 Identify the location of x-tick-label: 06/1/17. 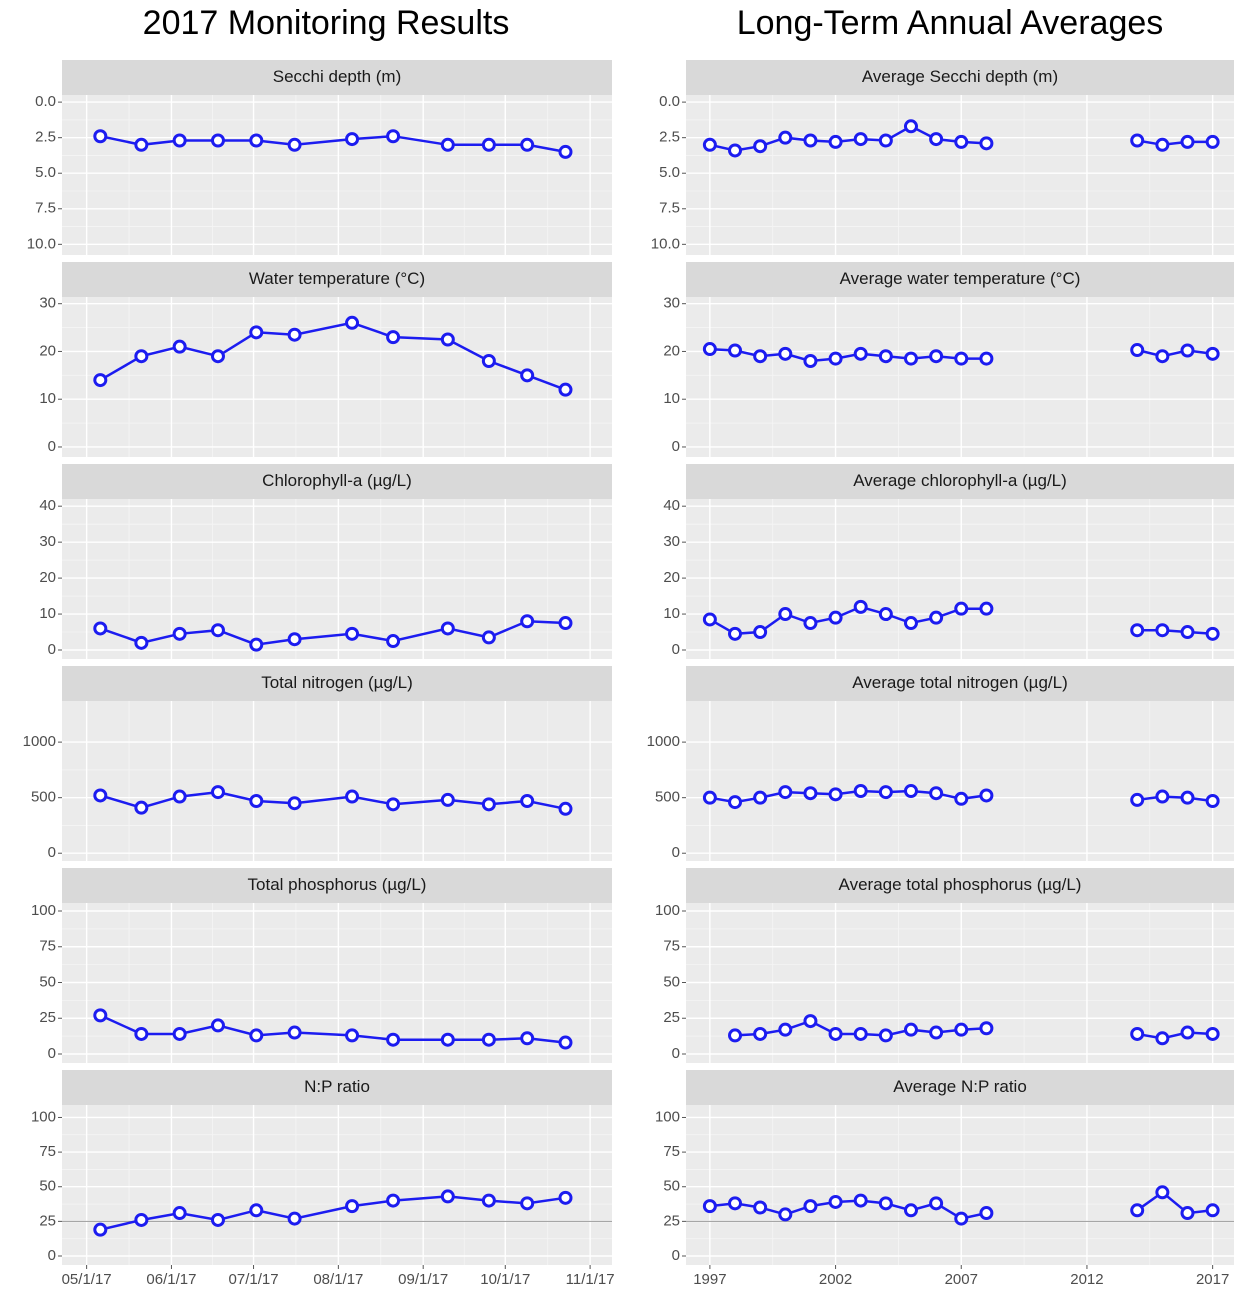
(171, 1279).